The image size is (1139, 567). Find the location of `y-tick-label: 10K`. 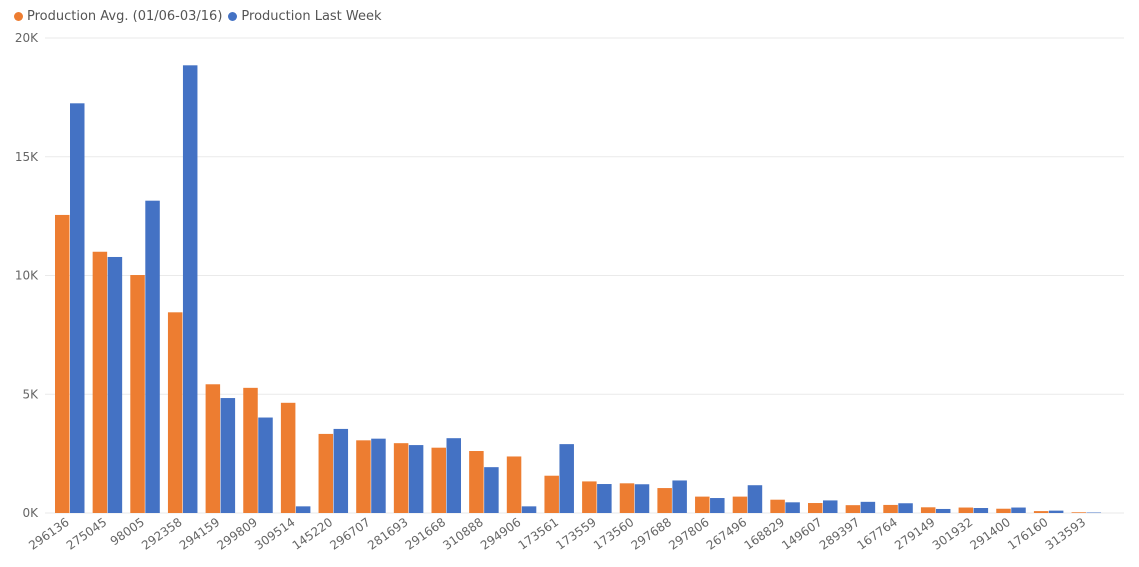

y-tick-label: 10K is located at coordinates (27, 276).